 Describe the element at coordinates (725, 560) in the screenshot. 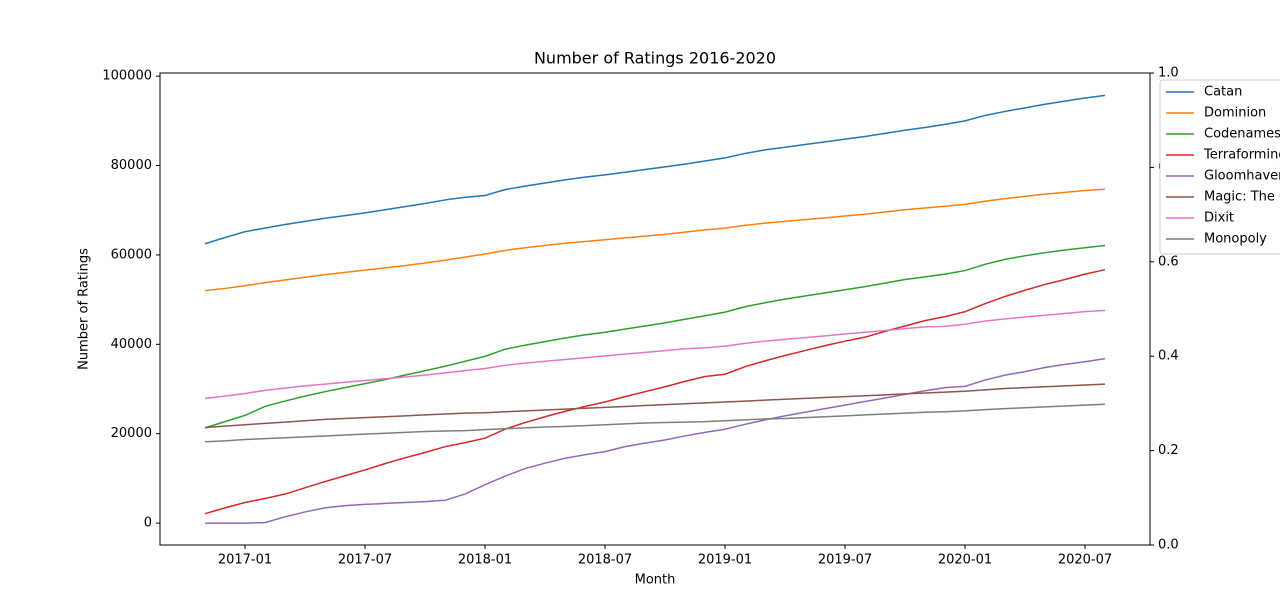

I see `x-tick-label: 2019-01` at that location.